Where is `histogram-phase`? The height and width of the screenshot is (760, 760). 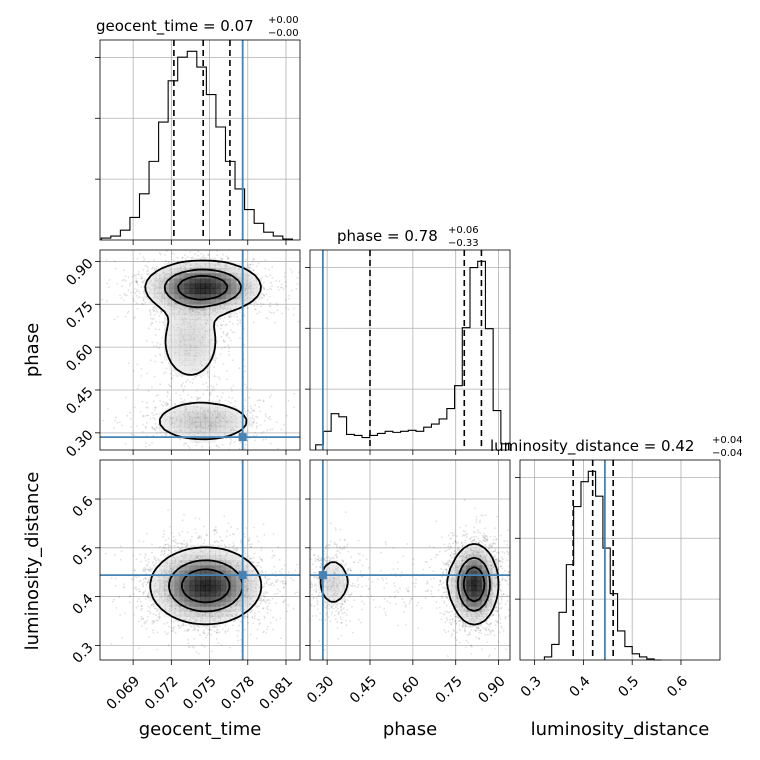 histogram-phase is located at coordinates (412, 355).